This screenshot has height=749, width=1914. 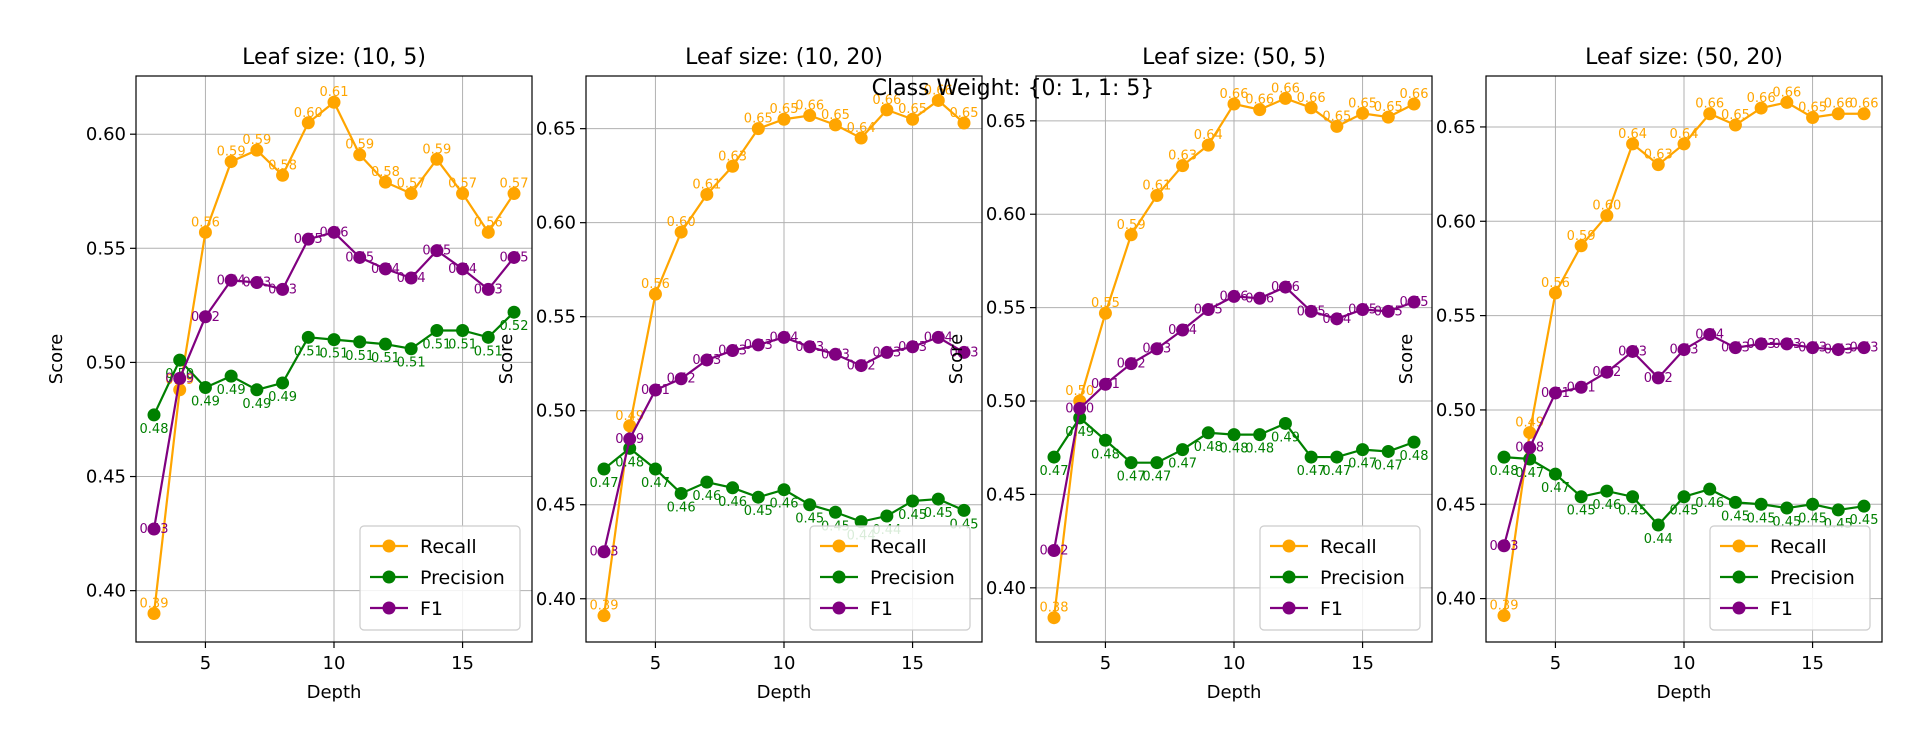 What do you see at coordinates (629, 416) in the screenshot?
I see `data-label-recall: 0.49` at bounding box center [629, 416].